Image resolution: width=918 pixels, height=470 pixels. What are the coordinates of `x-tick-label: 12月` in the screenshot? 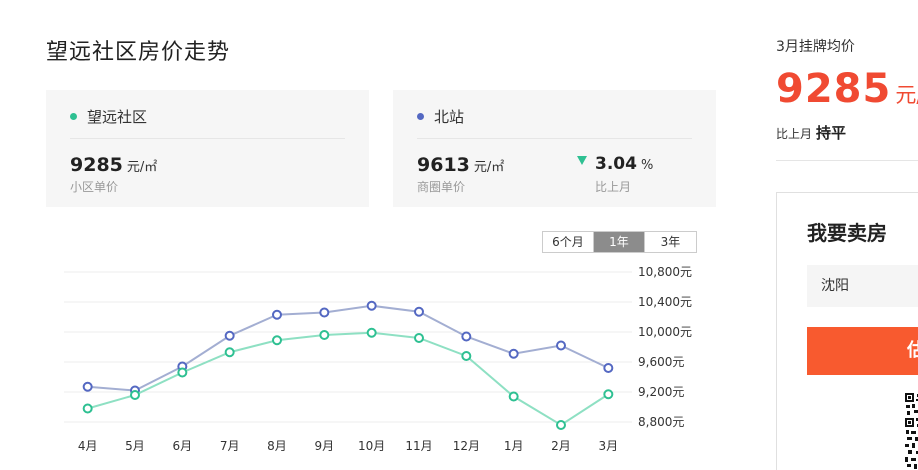 It's located at (466, 446).